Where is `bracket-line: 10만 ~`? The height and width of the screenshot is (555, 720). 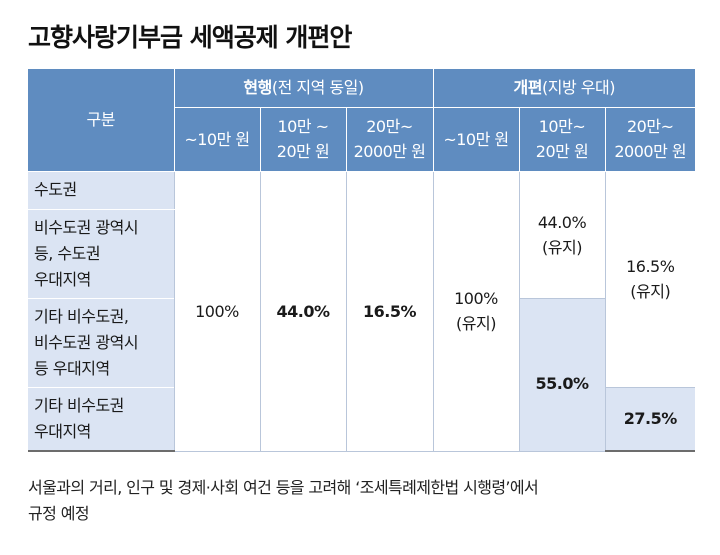
bracket-line: 10만 ~ is located at coordinates (303, 126).